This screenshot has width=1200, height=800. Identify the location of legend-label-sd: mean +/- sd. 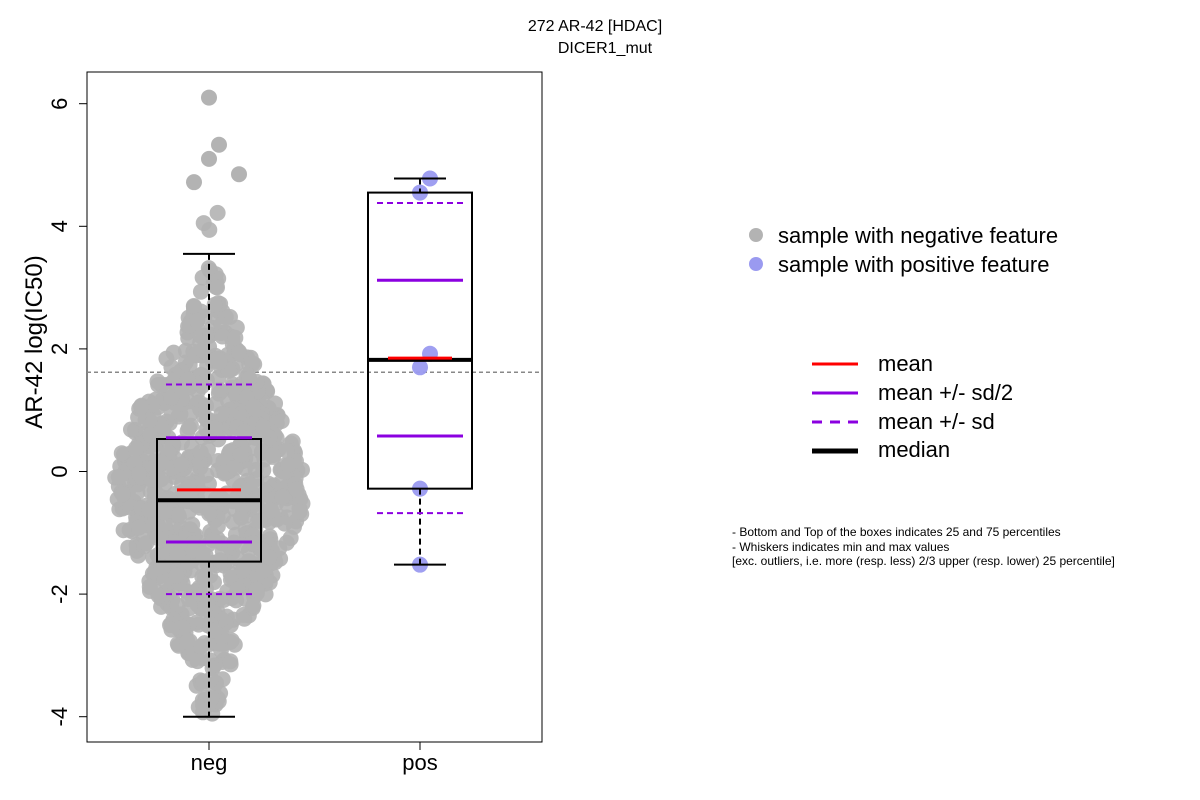
(936, 421).